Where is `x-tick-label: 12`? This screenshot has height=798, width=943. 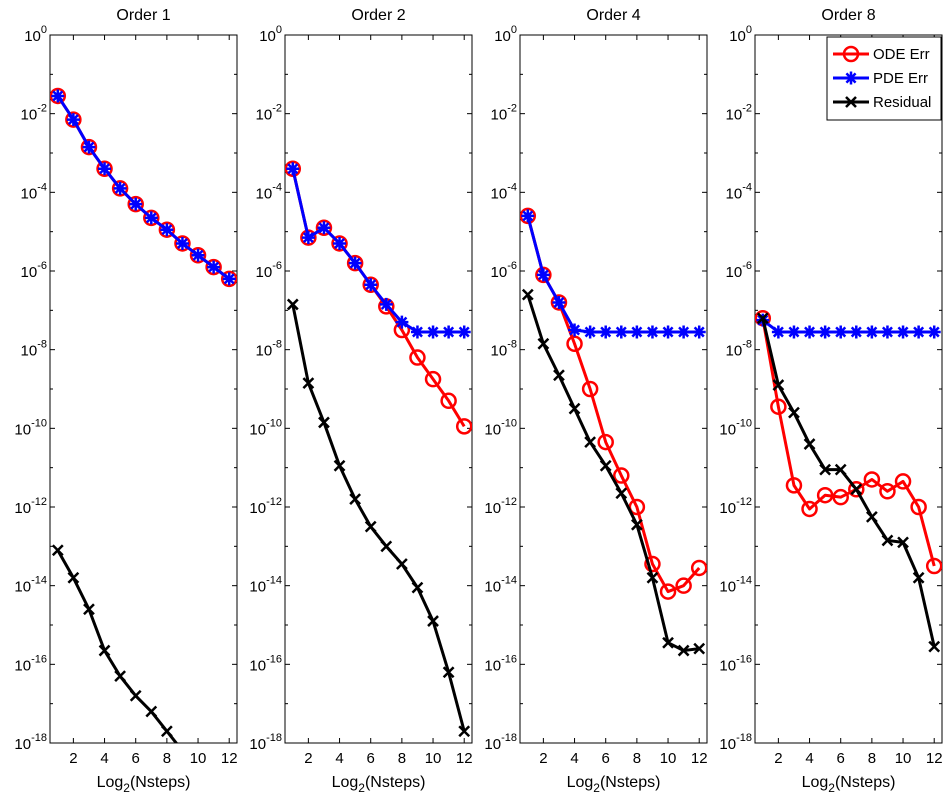 x-tick-label: 12 is located at coordinates (464, 758).